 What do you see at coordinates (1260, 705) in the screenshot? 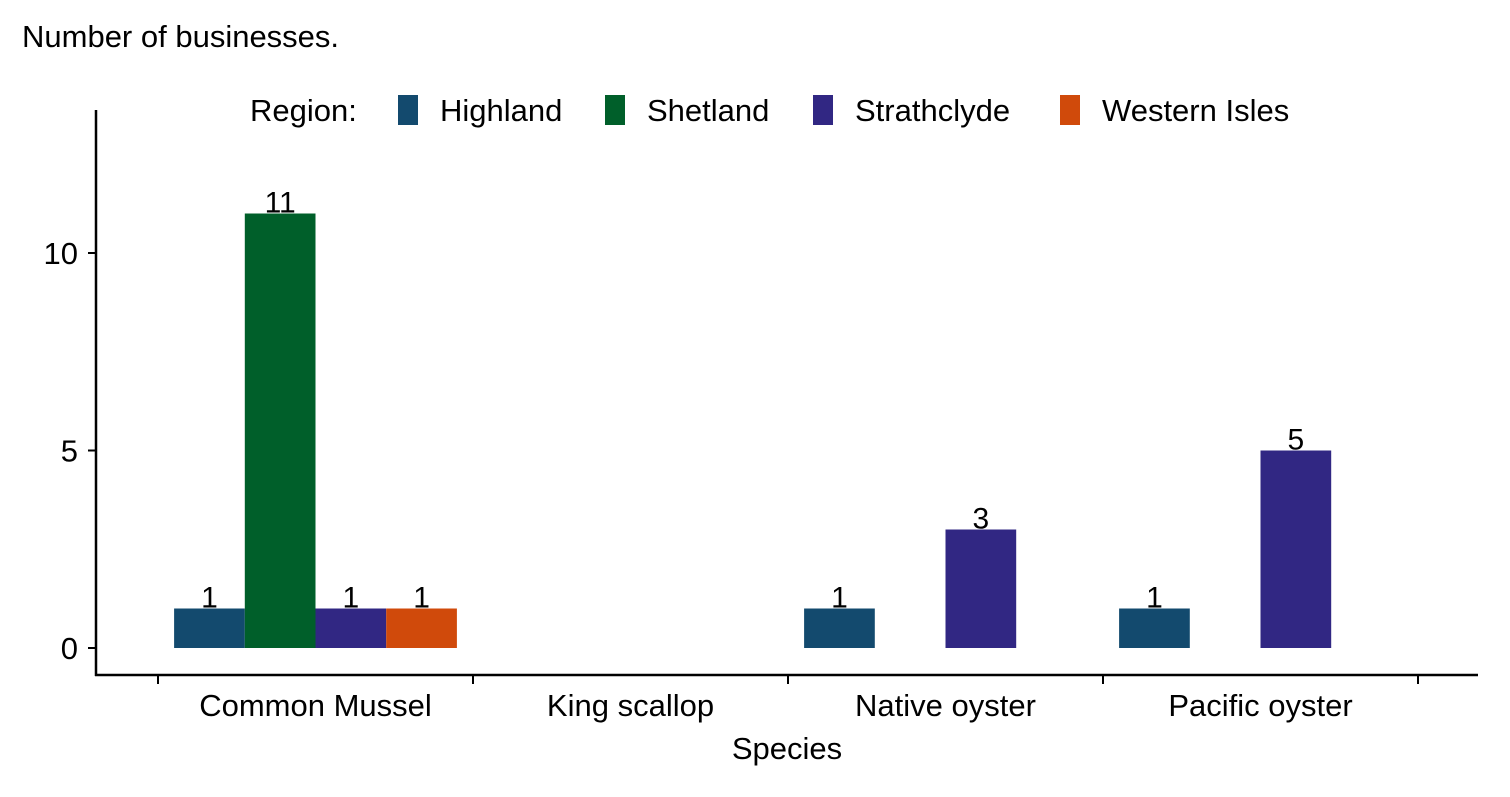
I see `x-tick-label: Pacific oyster` at bounding box center [1260, 705].